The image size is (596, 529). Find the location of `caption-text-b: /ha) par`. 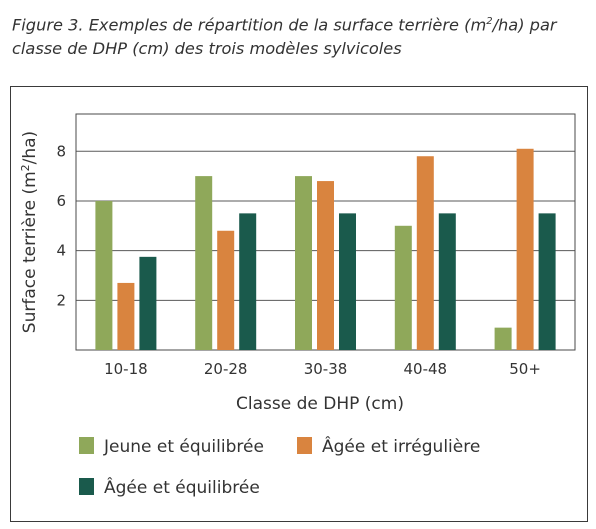

caption-text-b: /ha) par is located at coordinates (524, 25).